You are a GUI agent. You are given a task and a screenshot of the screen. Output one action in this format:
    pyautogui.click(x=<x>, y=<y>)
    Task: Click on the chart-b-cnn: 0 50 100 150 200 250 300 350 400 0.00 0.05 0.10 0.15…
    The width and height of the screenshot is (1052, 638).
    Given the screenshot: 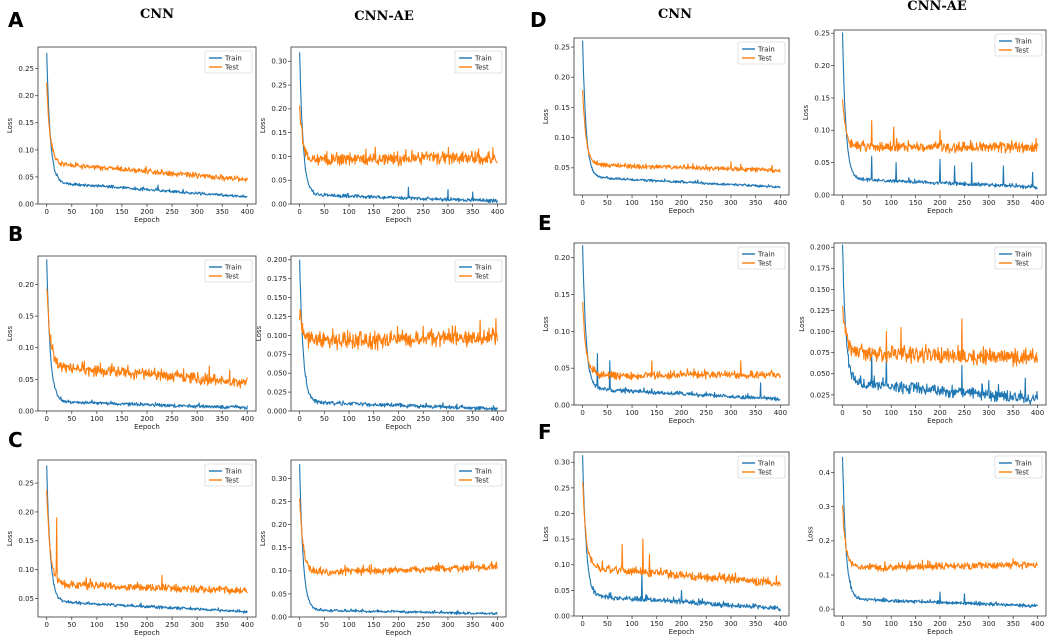 What is the action you would take?
    pyautogui.click(x=131, y=343)
    